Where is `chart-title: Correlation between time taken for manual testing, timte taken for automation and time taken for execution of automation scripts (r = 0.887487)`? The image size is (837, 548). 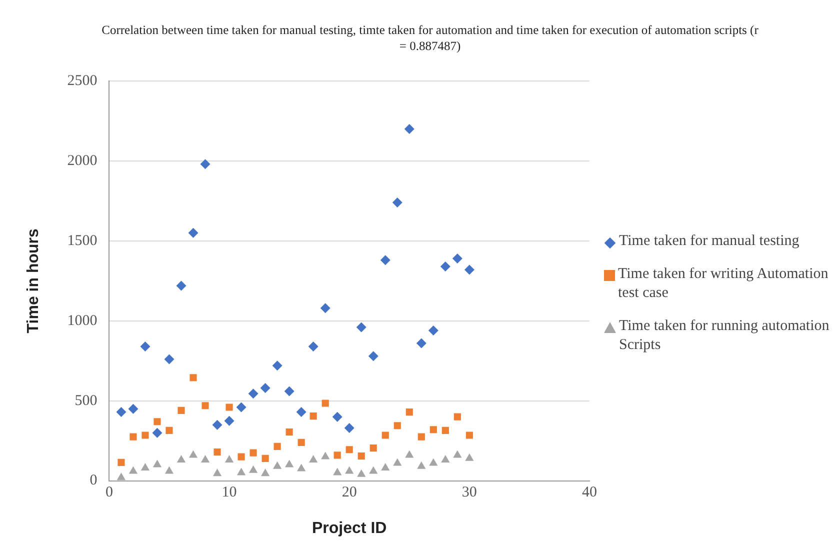 chart-title: Correlation between time taken for manual testing, timte taken for automation and time taken for execution of automation scripts (r = 0.887487) is located at coordinates (430, 38).